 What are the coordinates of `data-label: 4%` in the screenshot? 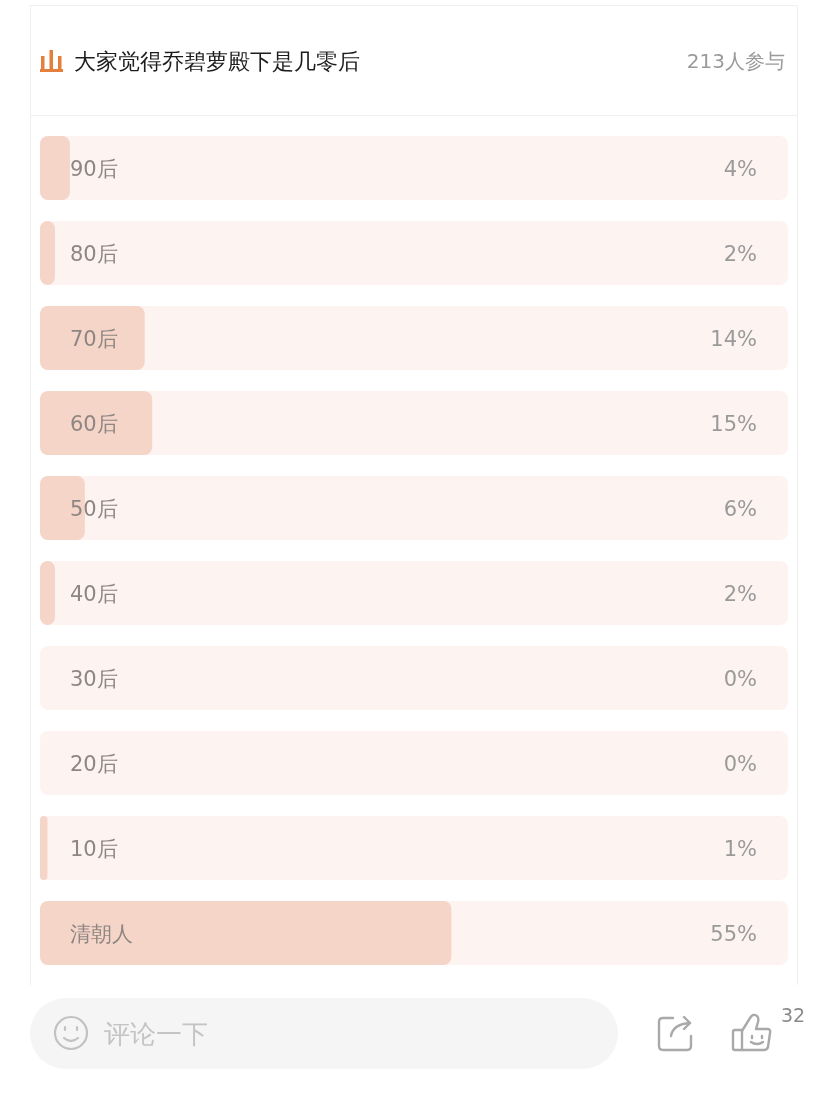 It's located at (740, 168).